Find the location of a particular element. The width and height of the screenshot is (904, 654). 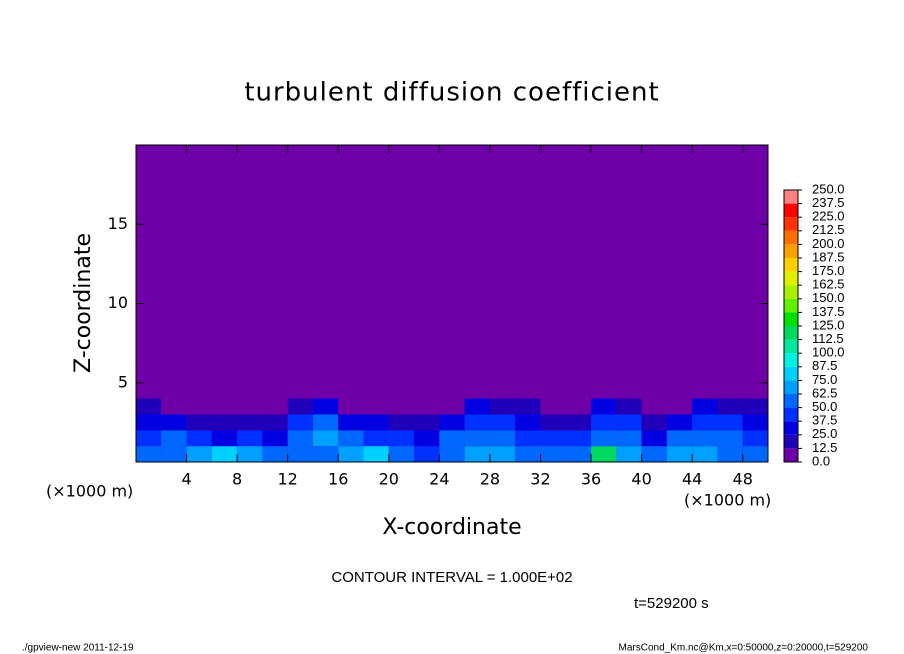

colorbar-label: 250.0 is located at coordinates (828, 188).